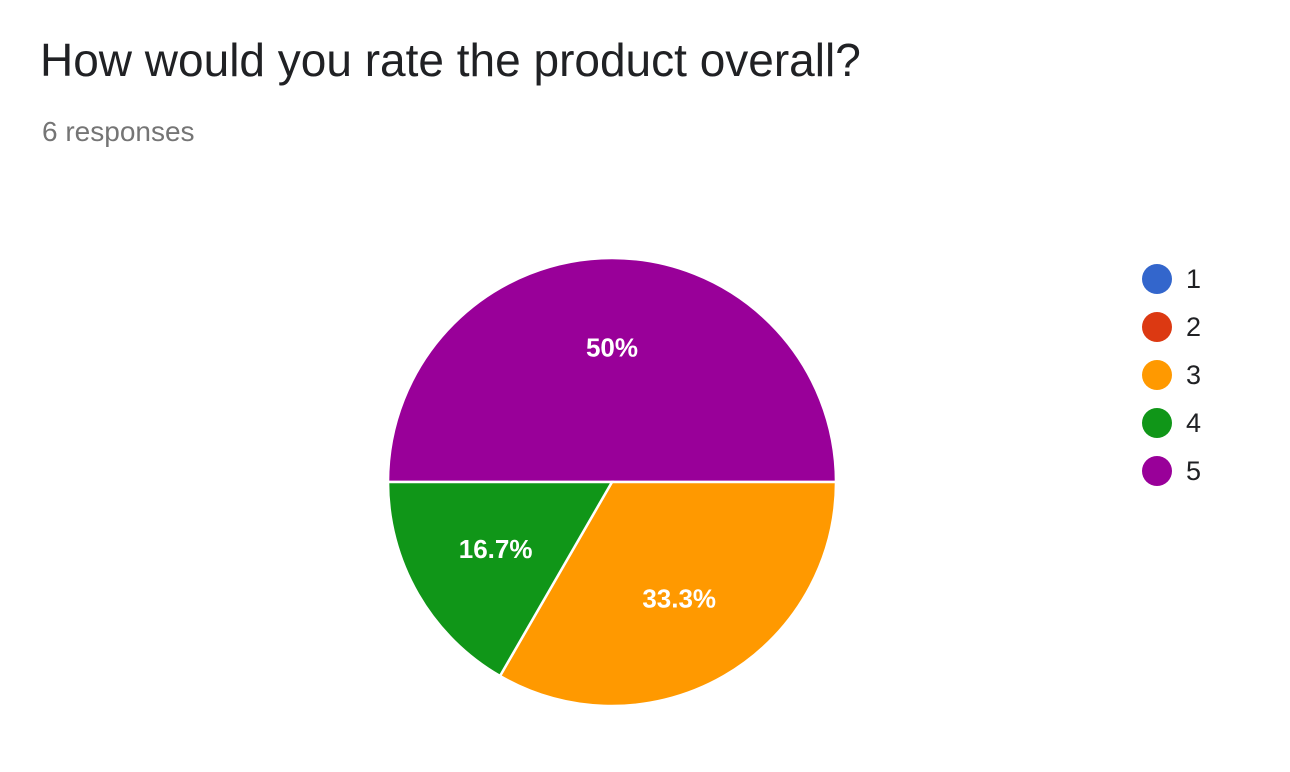 This screenshot has width=1290, height=772. I want to click on response-count: 6 responses, so click(118, 131).